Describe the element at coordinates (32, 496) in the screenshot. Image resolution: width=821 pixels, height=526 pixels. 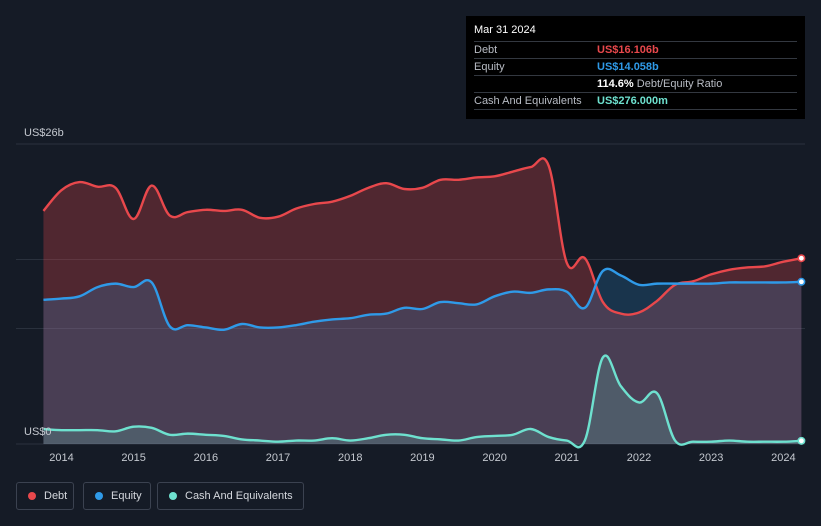
I see `legend-debt-dot` at that location.